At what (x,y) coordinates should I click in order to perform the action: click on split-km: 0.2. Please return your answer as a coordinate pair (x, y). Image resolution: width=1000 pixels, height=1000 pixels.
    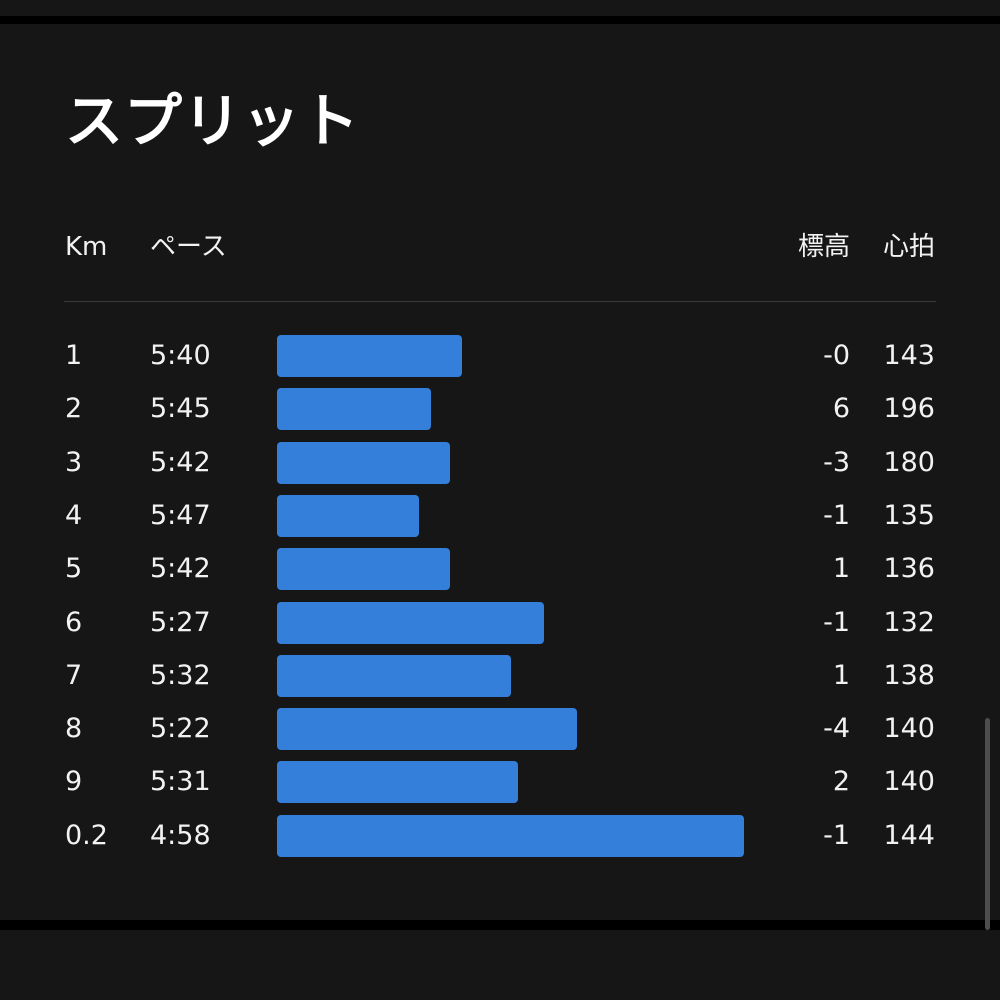
    Looking at the image, I should click on (86, 835).